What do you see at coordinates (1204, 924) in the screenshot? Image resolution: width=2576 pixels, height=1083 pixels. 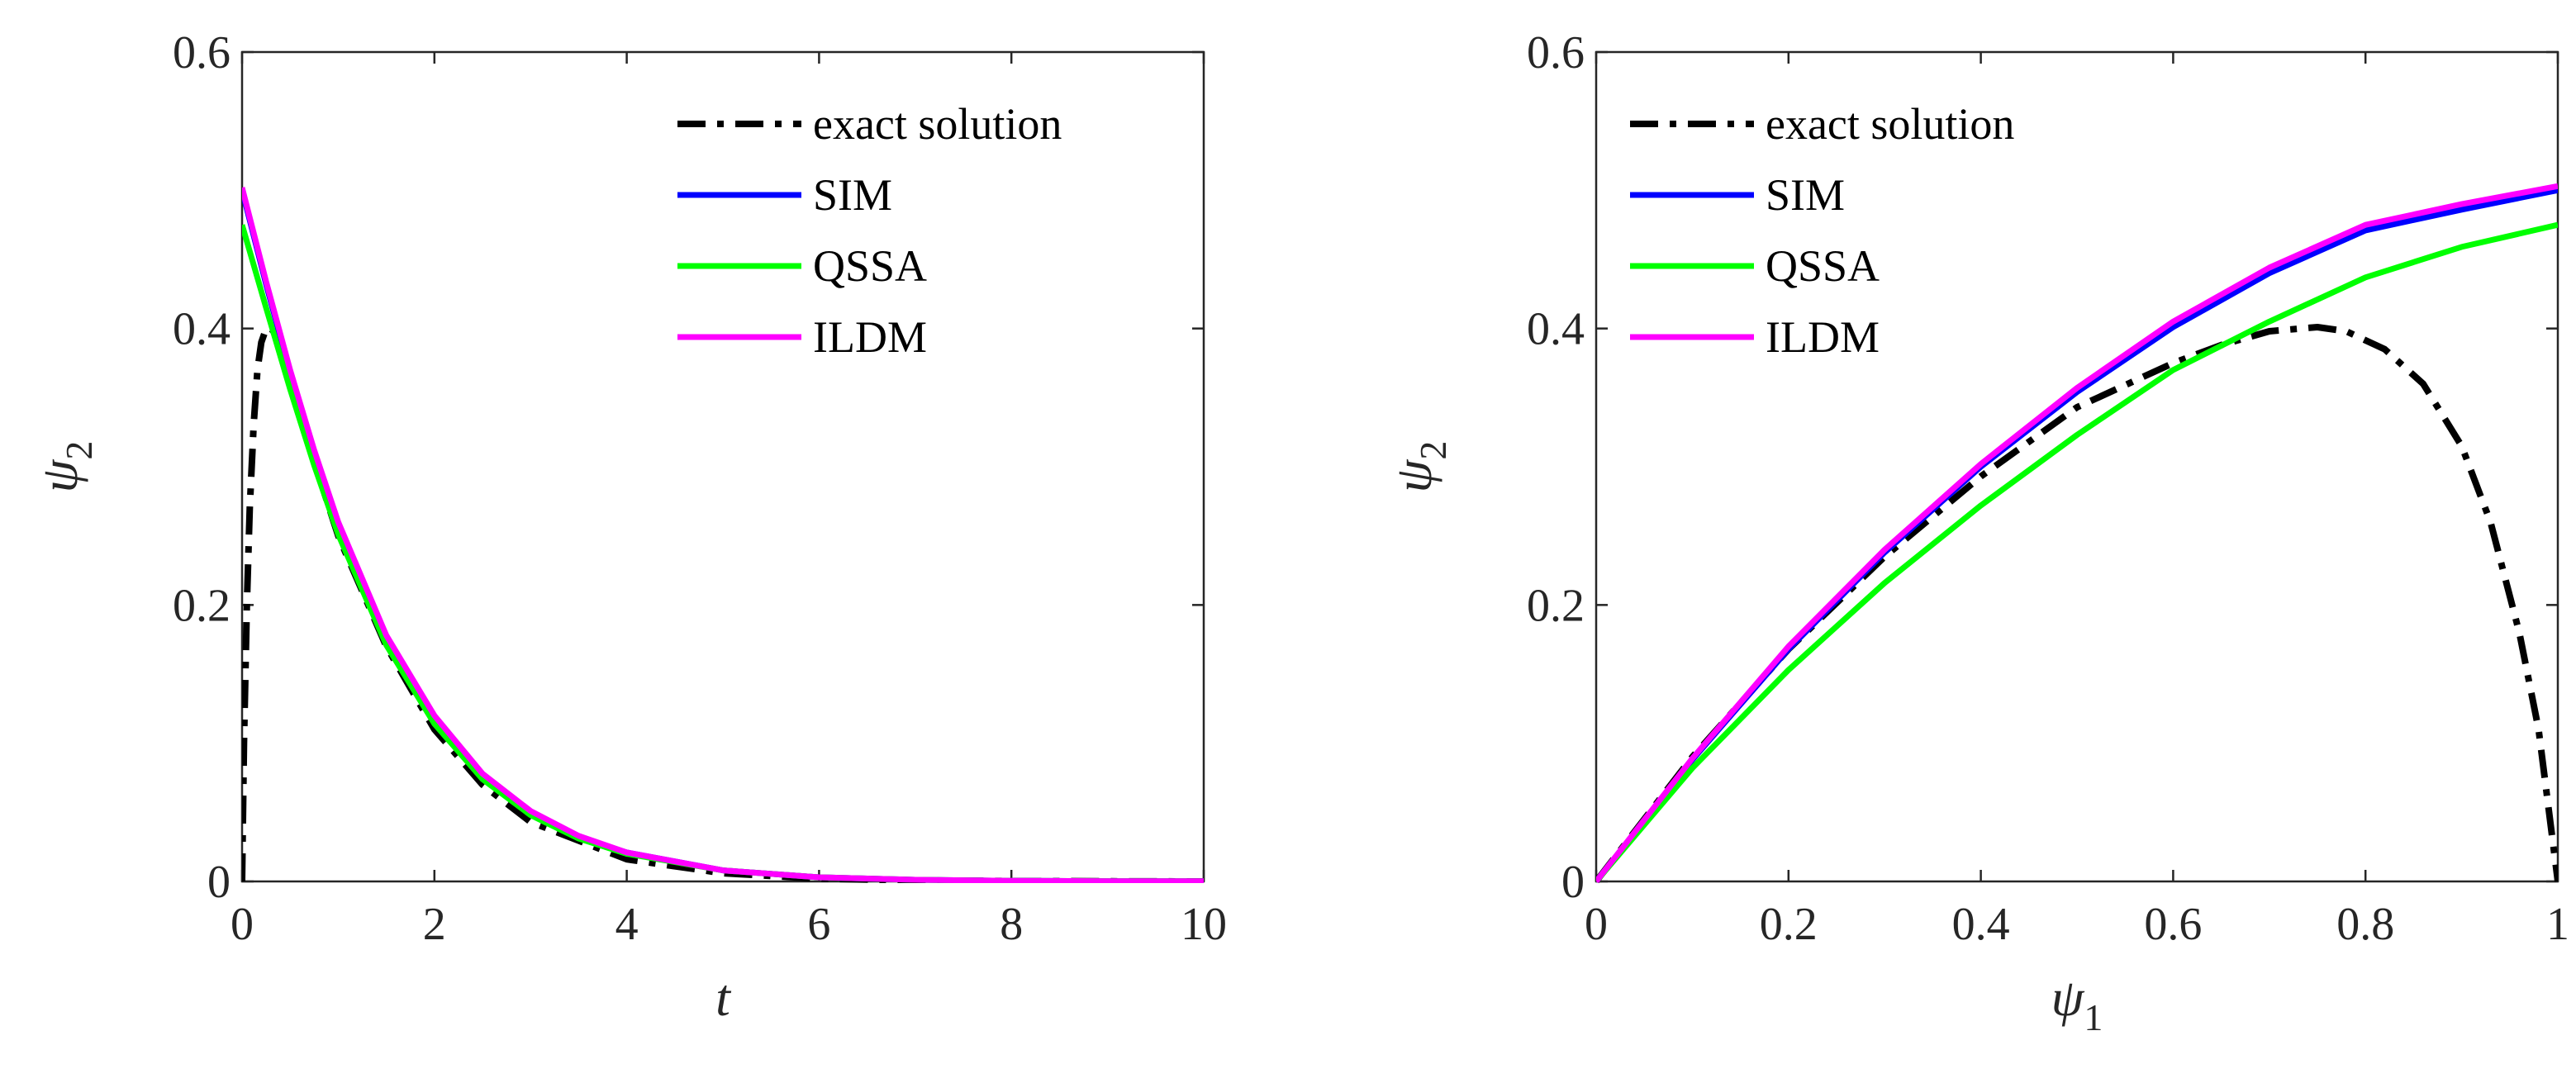 I see `x-tick-label: 10` at bounding box center [1204, 924].